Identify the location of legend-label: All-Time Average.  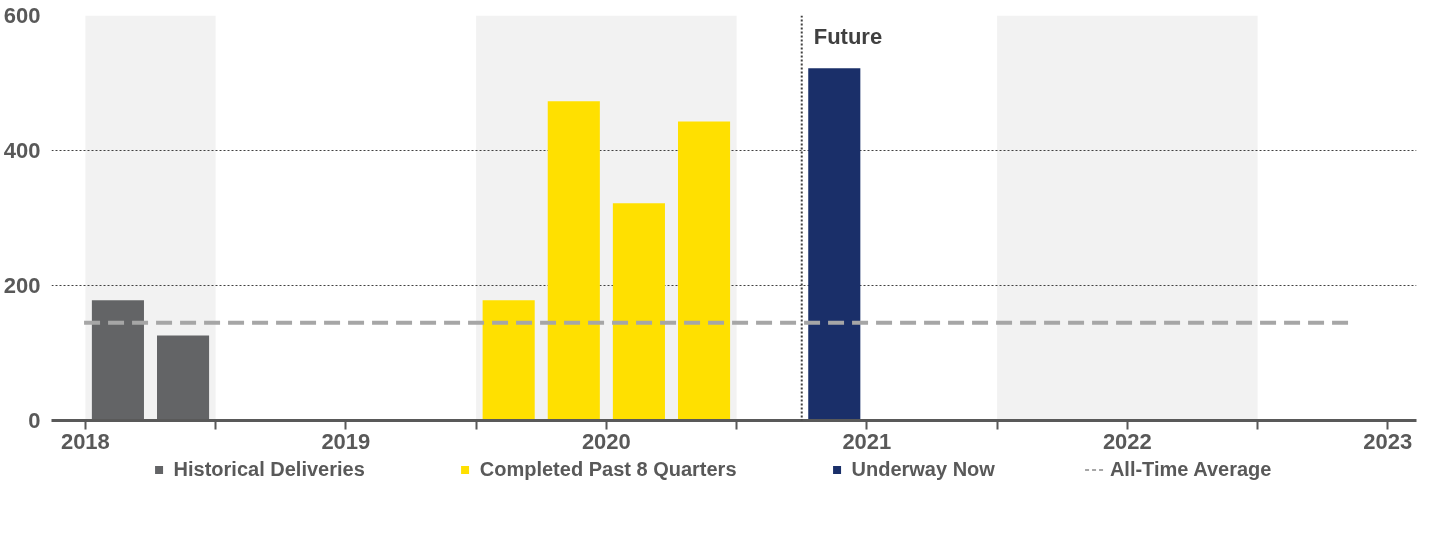
(1190, 469).